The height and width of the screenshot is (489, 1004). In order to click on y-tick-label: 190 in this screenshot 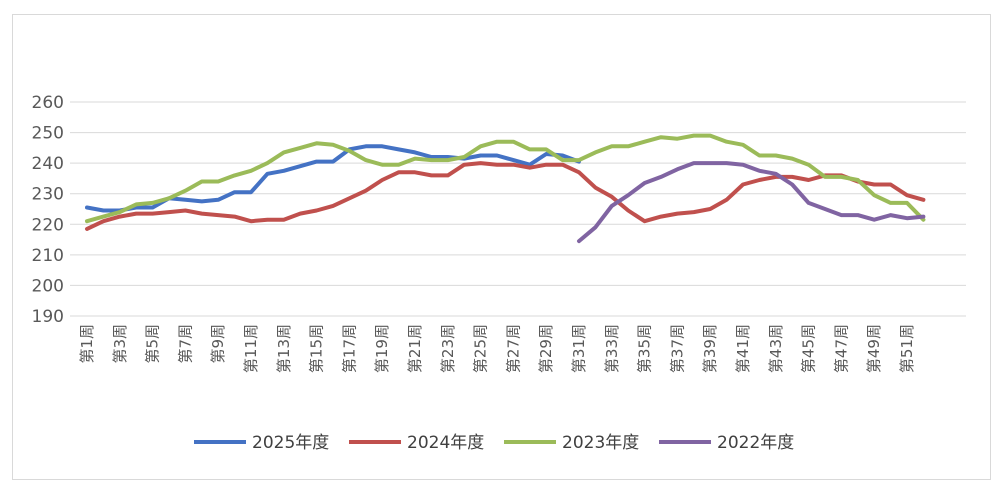, I will do `click(48, 317)`.